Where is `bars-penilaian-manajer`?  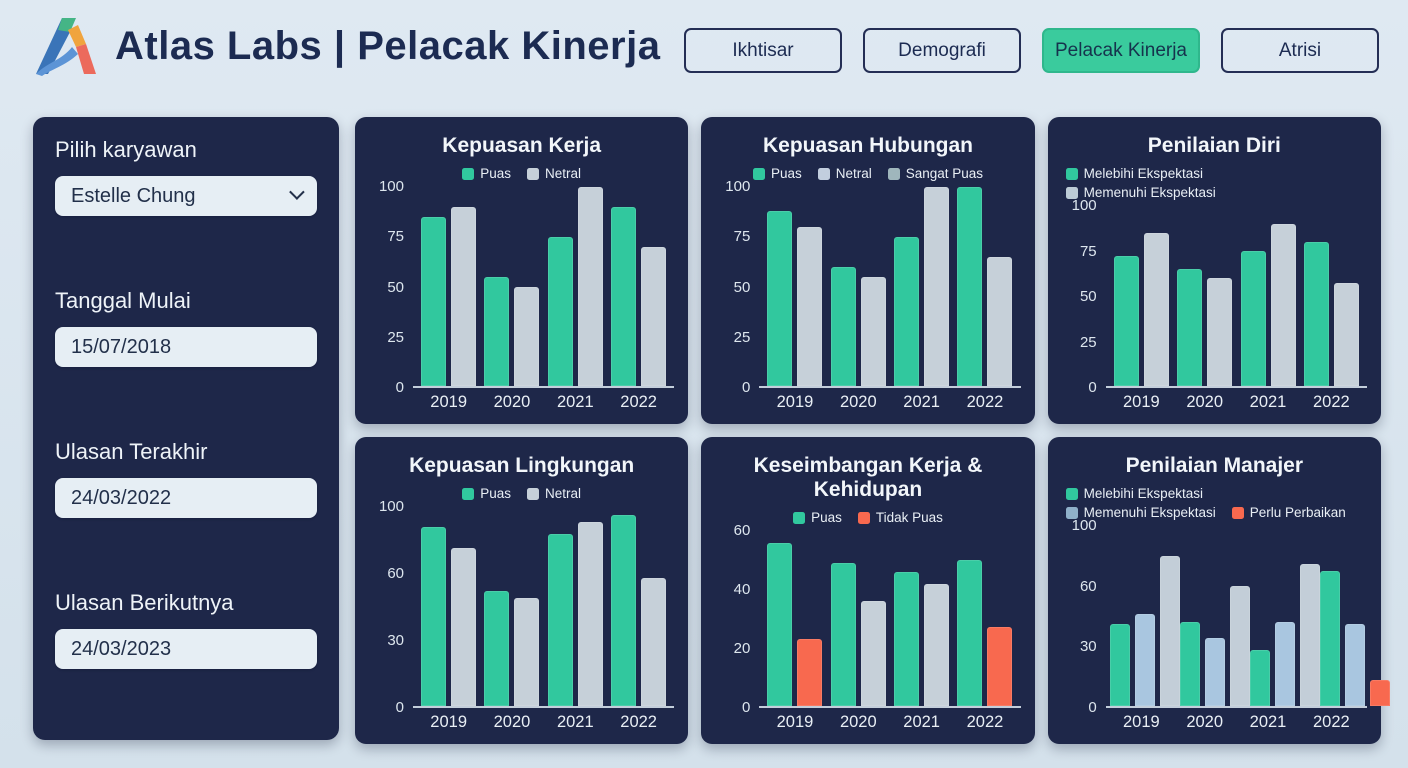 bars-penilaian-manajer is located at coordinates (1247, 617).